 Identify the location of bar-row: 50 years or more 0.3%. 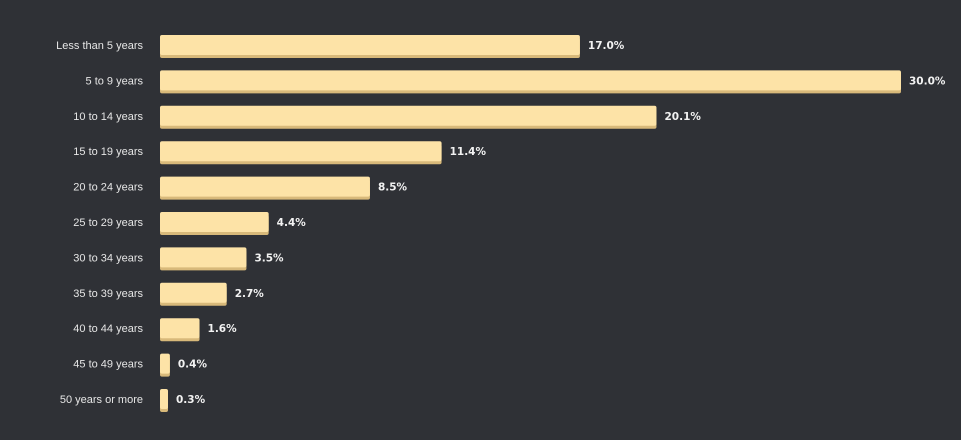
(133, 400).